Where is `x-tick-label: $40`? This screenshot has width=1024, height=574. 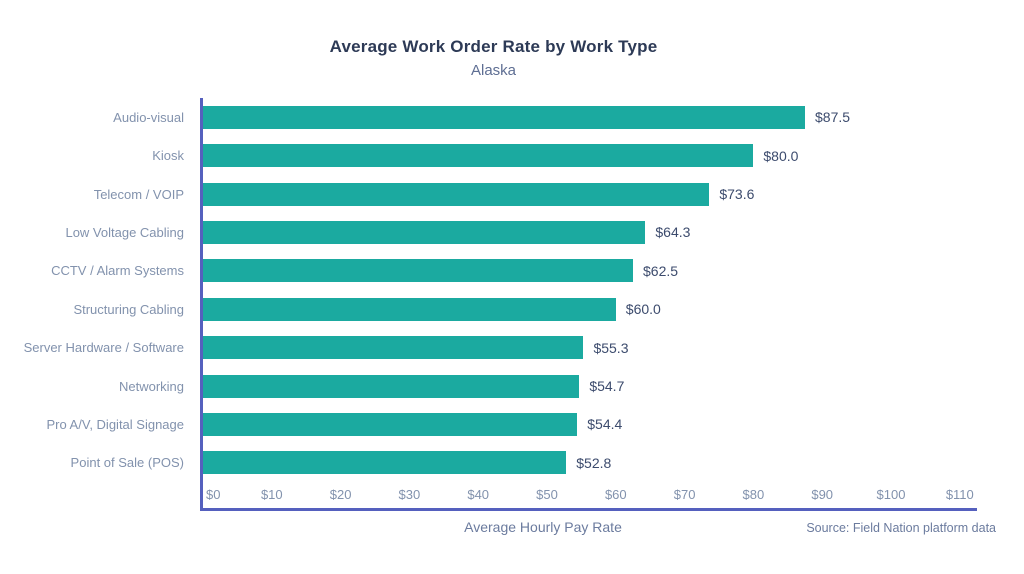
x-tick-label: $40 is located at coordinates (478, 494).